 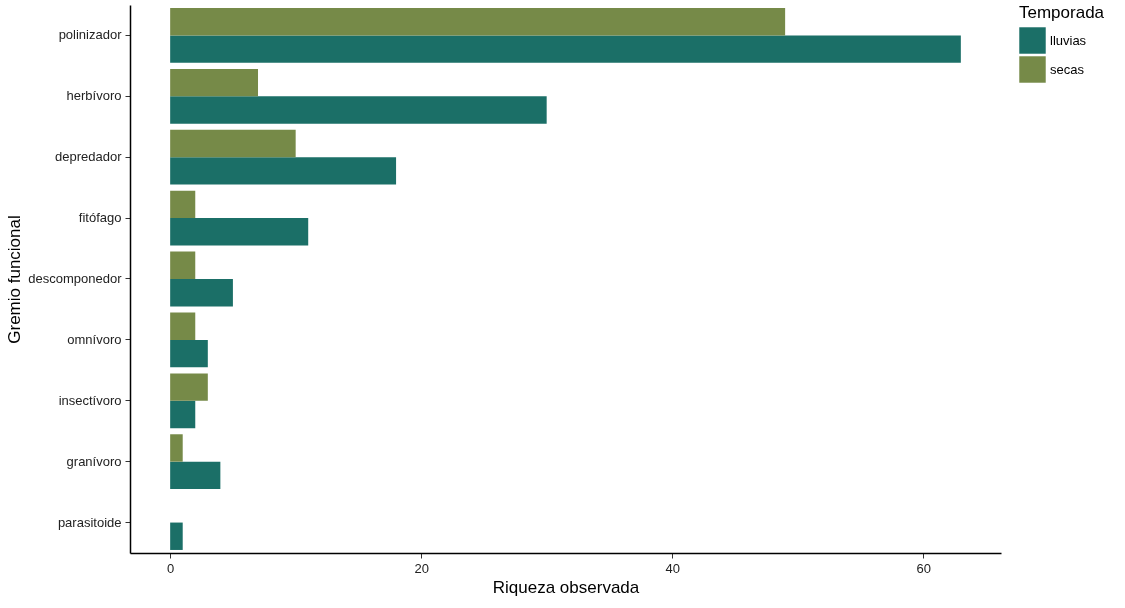 What do you see at coordinates (94, 461) in the screenshot?
I see `y-tick-label: granívoro` at bounding box center [94, 461].